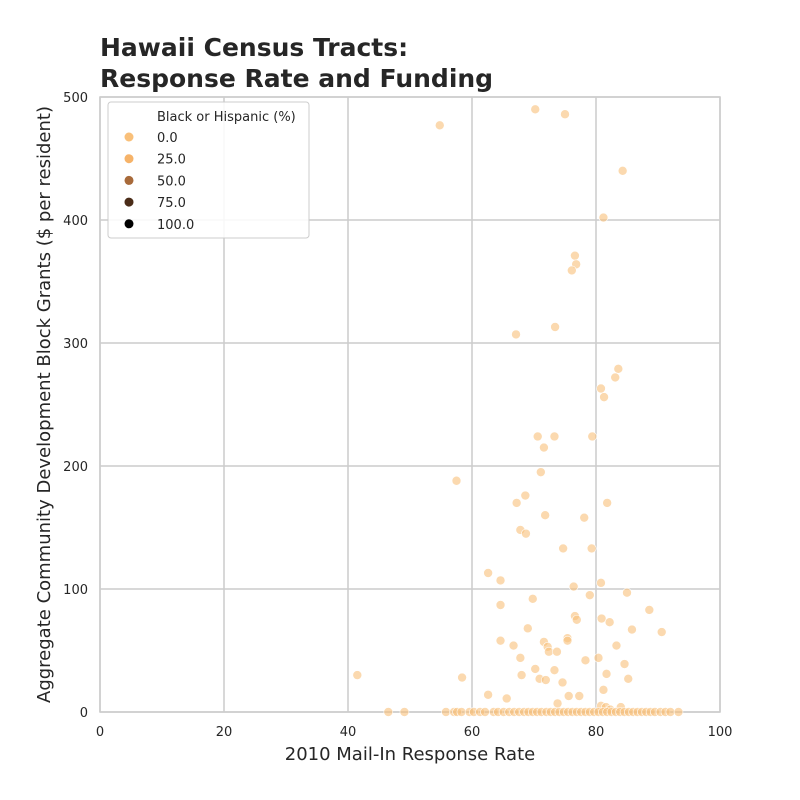 The width and height of the screenshot is (800, 800). Describe the element at coordinates (171, 181) in the screenshot. I see `legend-label: 50.0` at that location.